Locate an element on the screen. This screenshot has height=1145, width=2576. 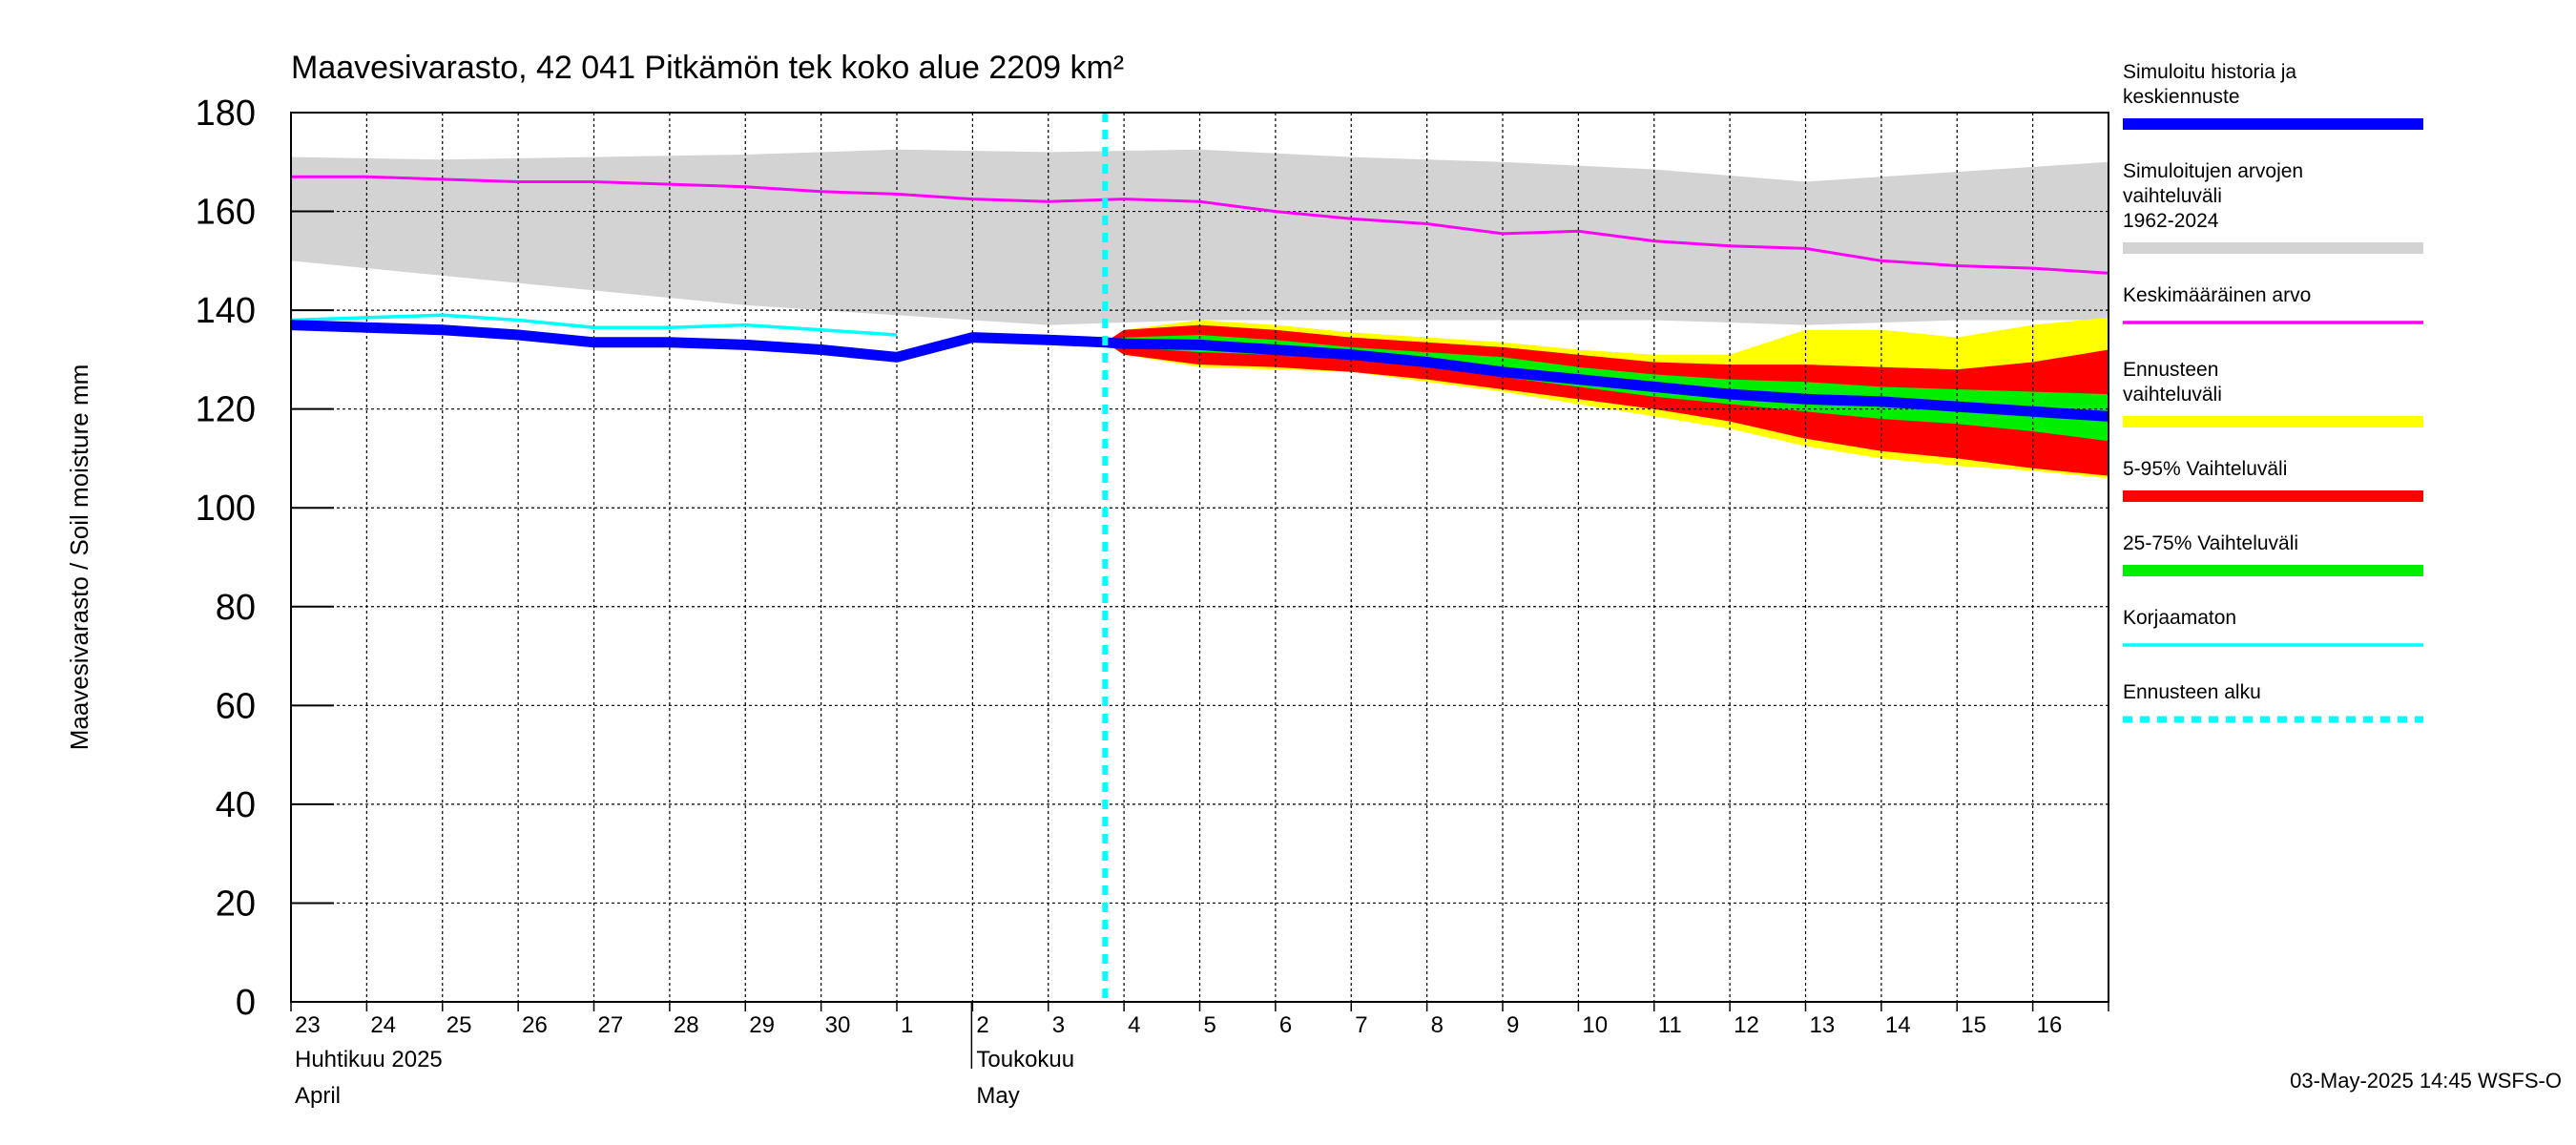
x-day-label: 15 is located at coordinates (1973, 1025).